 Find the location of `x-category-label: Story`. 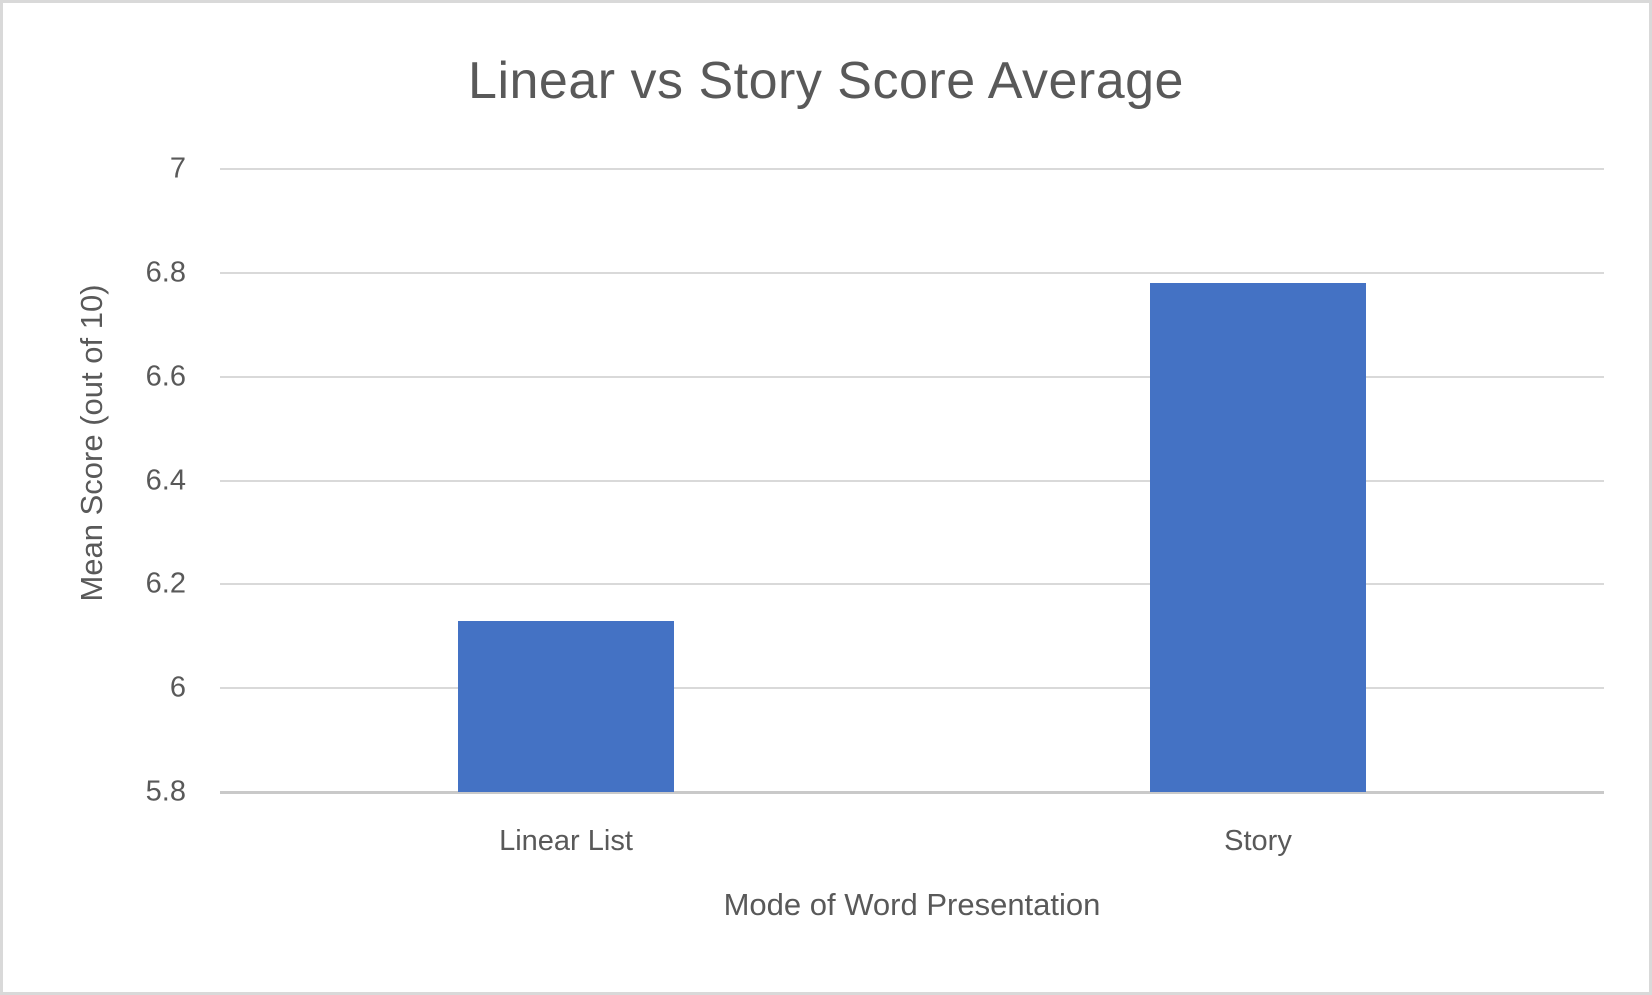

x-category-label: Story is located at coordinates (1258, 841).